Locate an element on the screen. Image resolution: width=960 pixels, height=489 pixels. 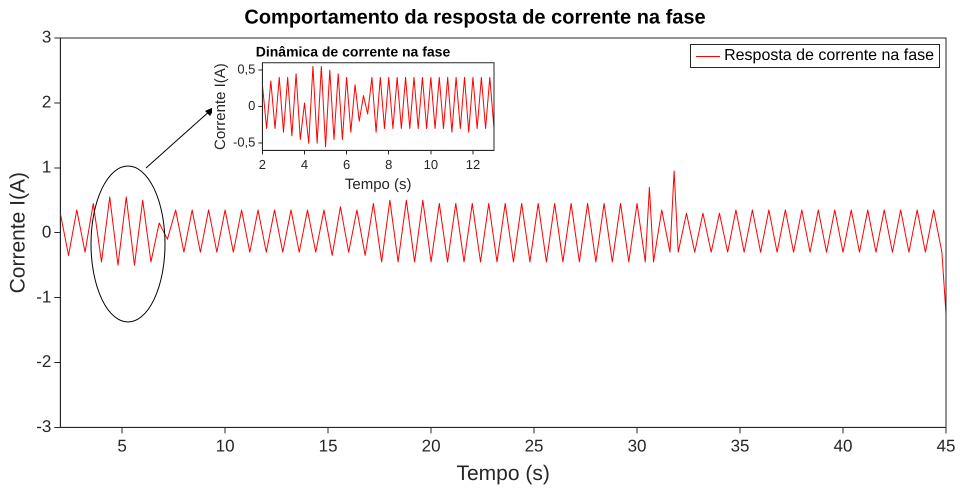
y-tick-label: 2 is located at coordinates (47, 102).